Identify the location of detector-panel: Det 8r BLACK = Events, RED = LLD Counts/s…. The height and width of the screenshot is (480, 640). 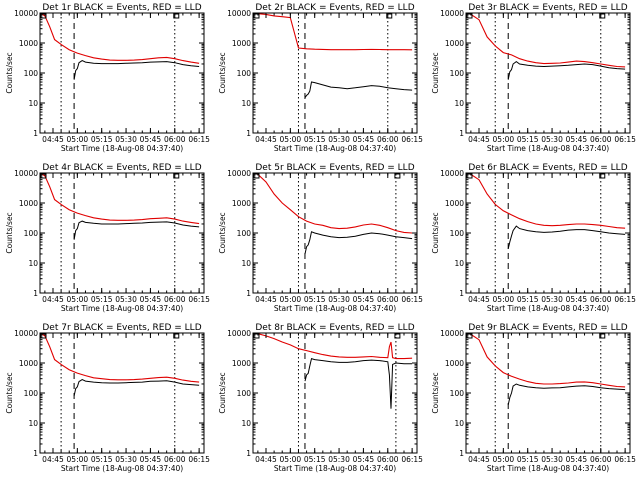
(320, 398).